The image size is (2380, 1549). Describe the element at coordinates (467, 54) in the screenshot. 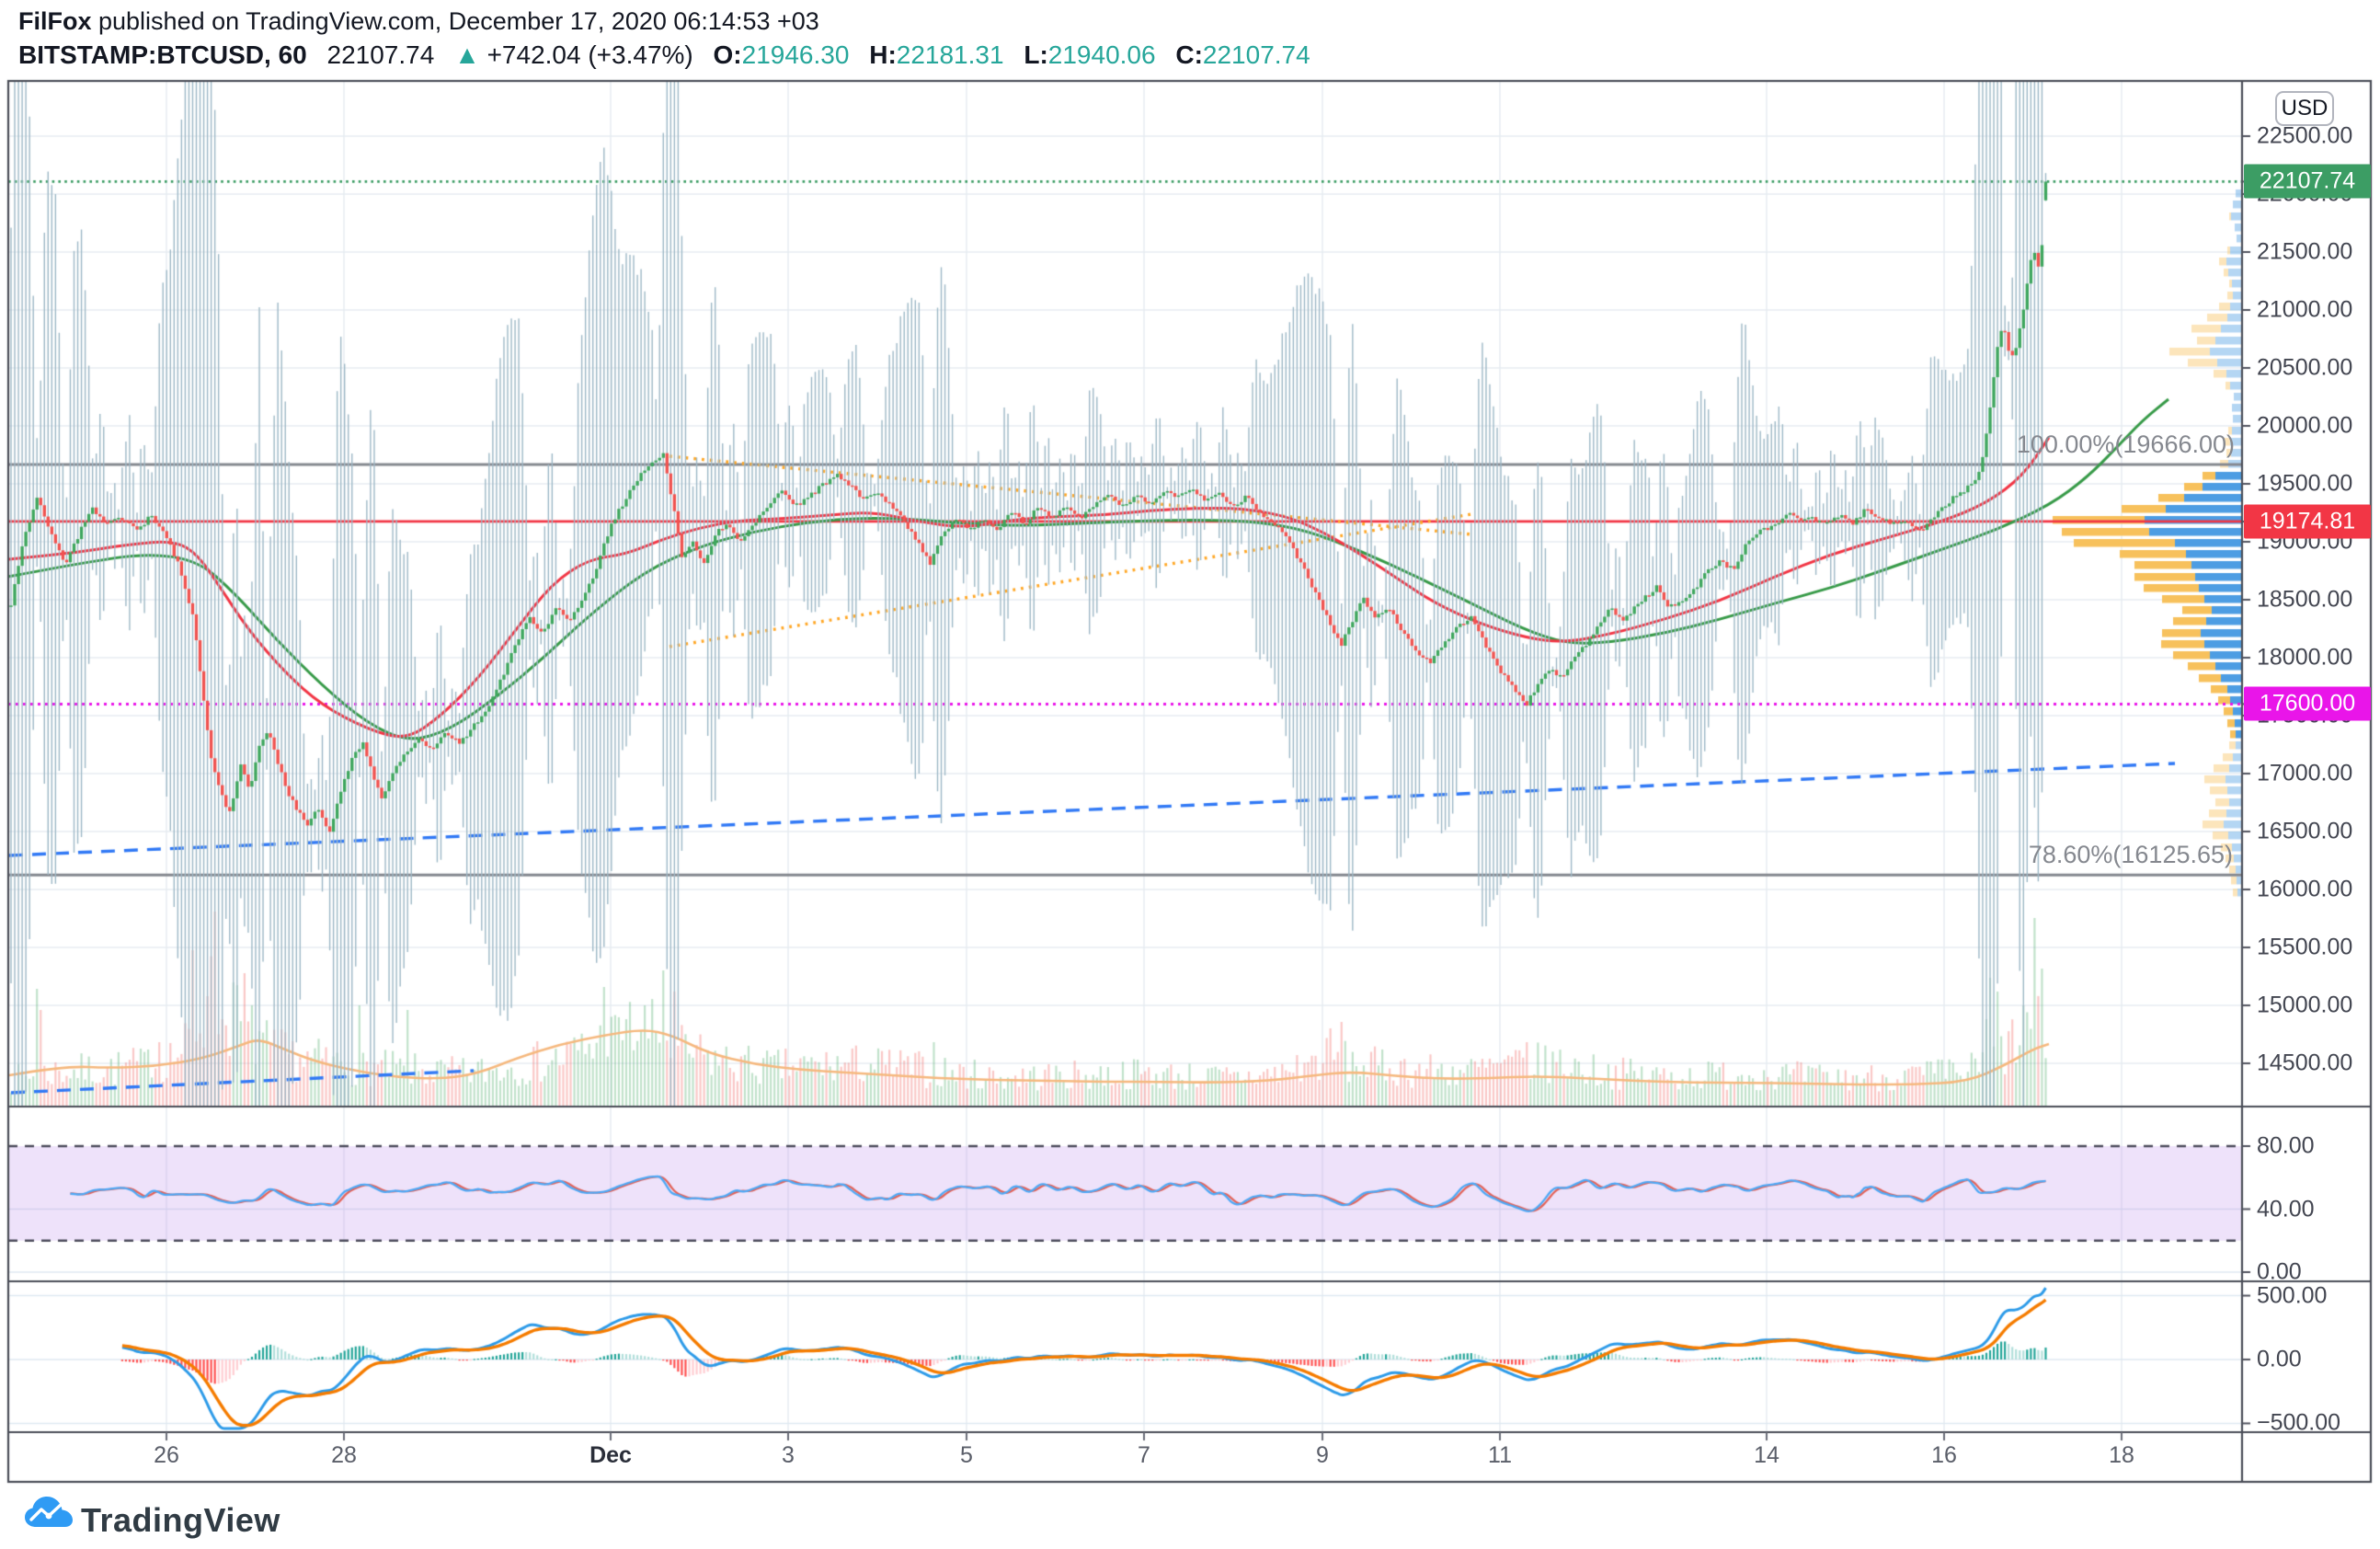

I see `up-arrow-icon: ▲` at that location.